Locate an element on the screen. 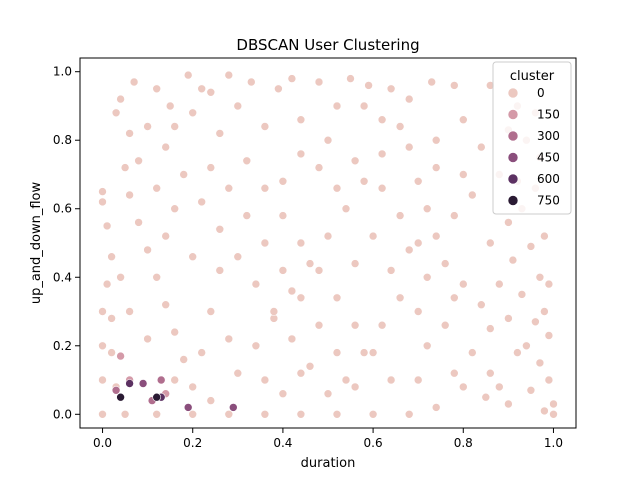 The width and height of the screenshot is (640, 484). y-axis-ticks: 0.0 0.2 0.4 0.6 0.8 1.0 is located at coordinates (66, 243).